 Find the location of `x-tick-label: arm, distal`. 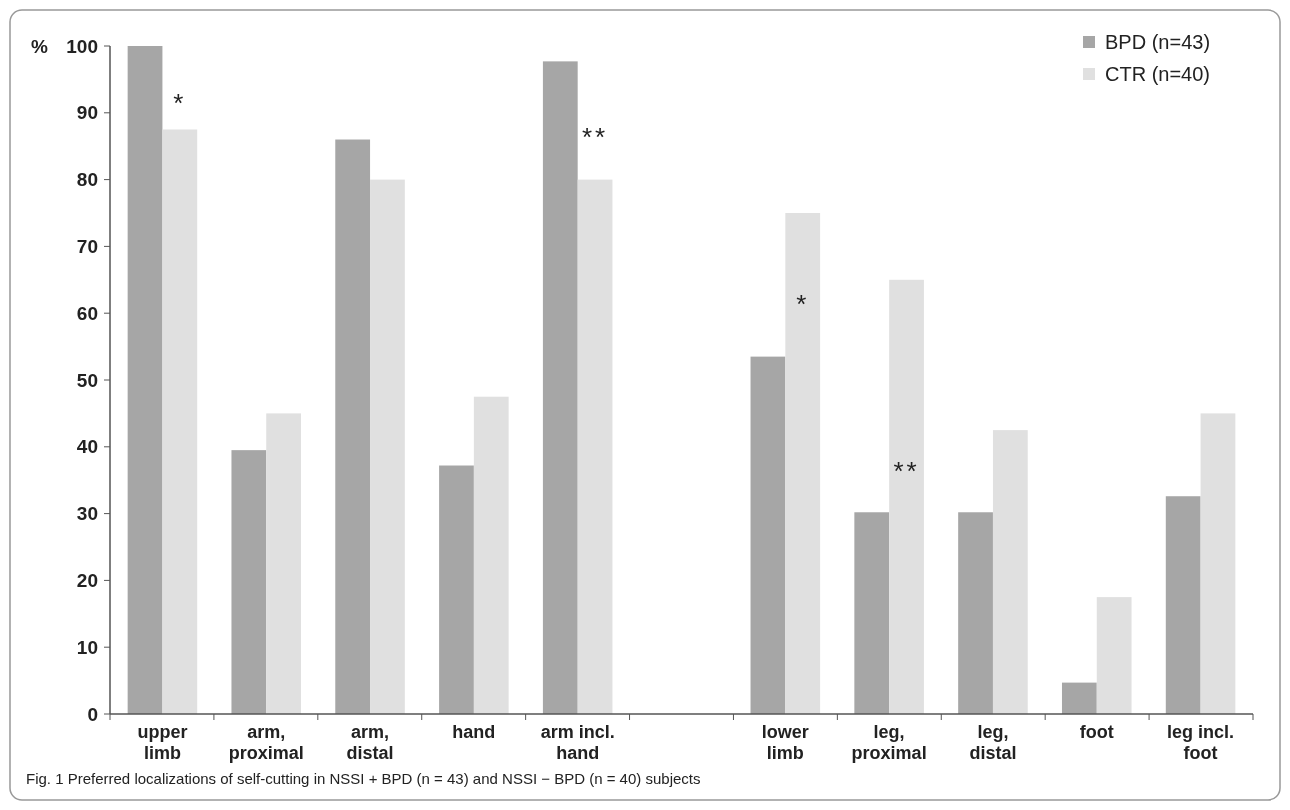

x-tick-label: arm, distal is located at coordinates (370, 742).